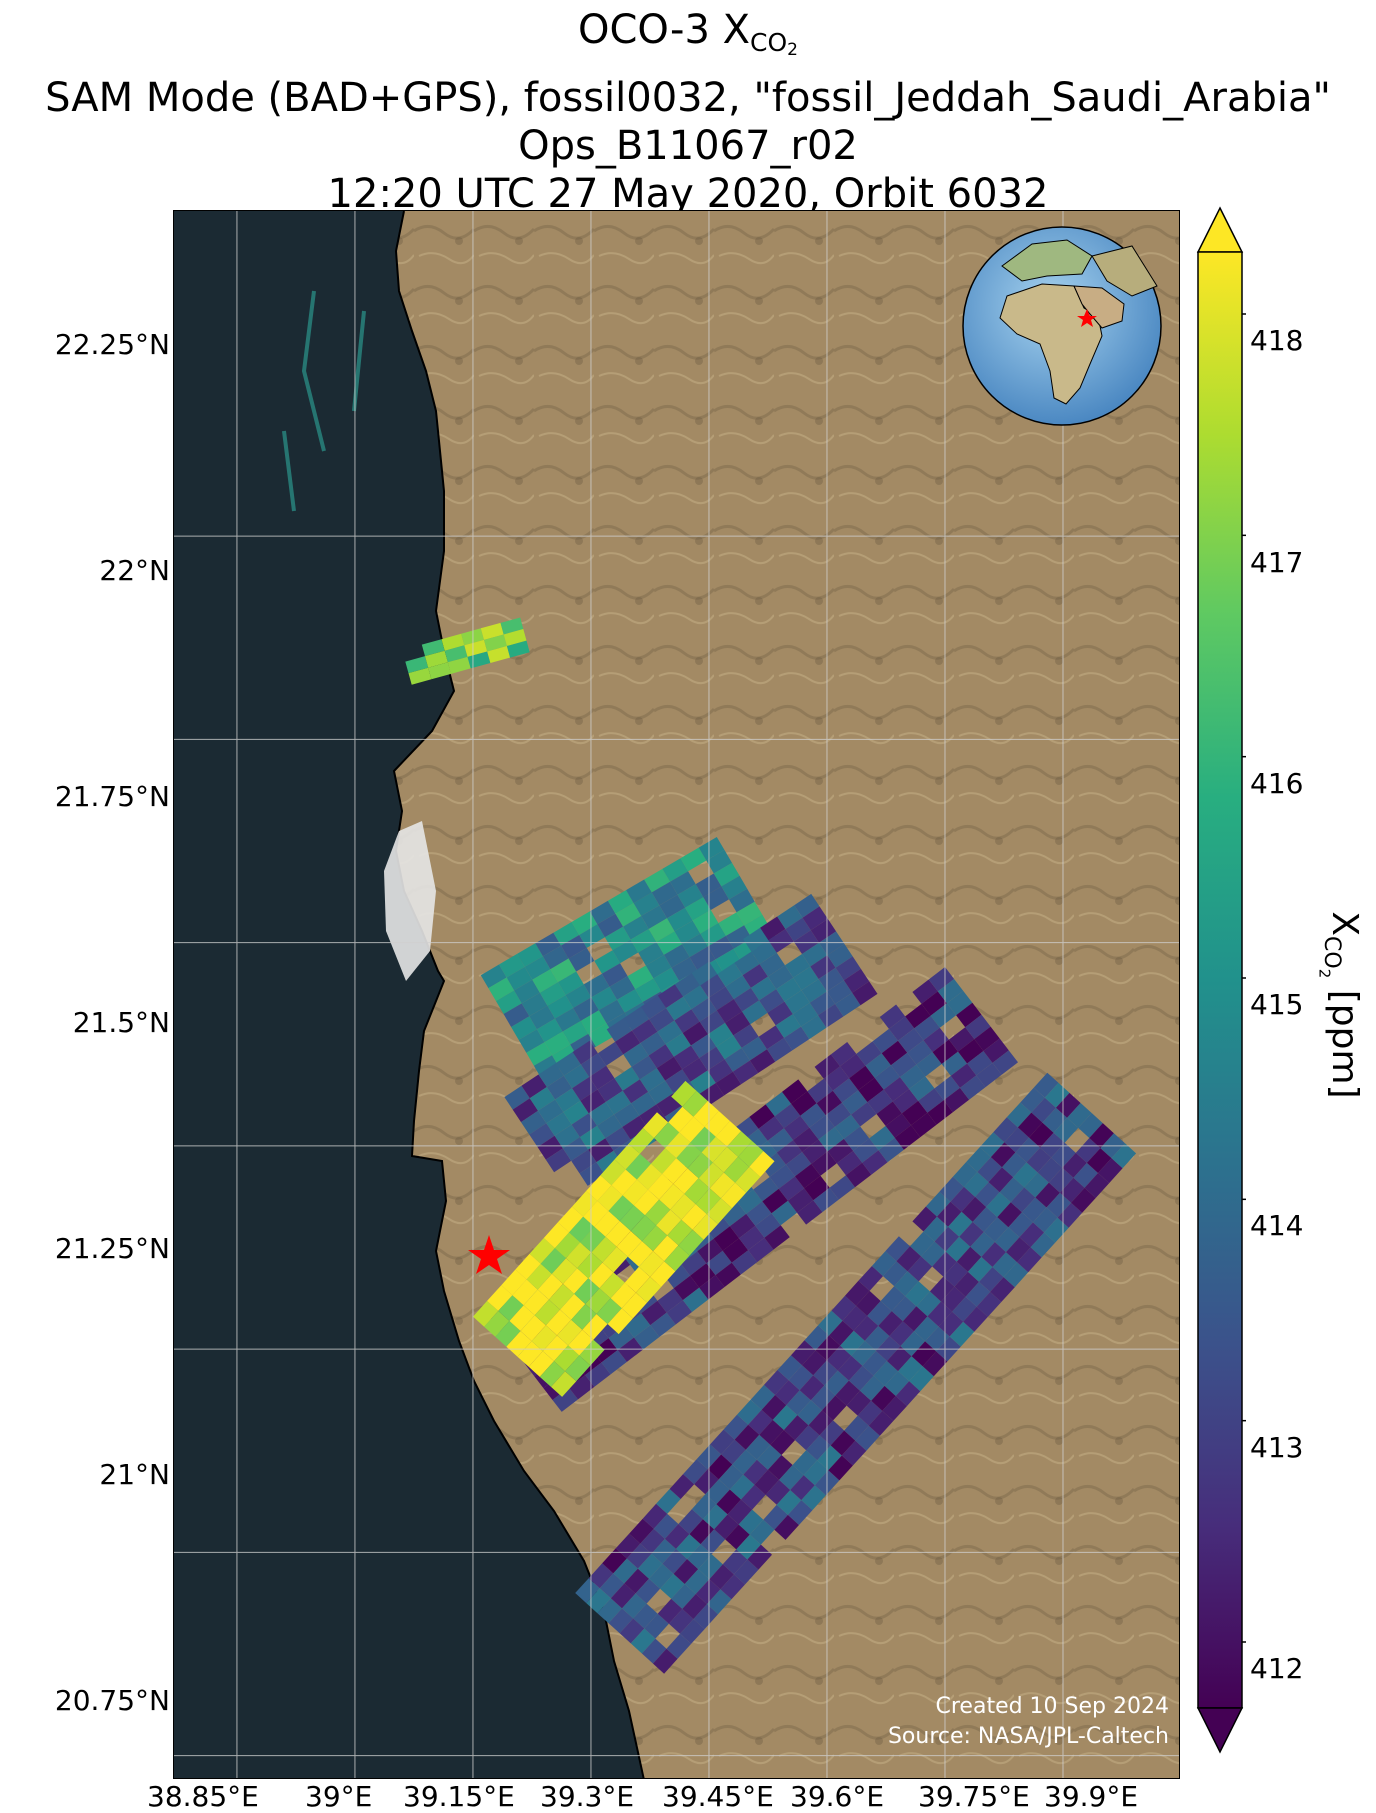 The width and height of the screenshot is (1376, 1813). Describe the element at coordinates (688, 194) in the screenshot. I see `title-line-4: 12:20 UTC 27 May 2020, Orbit 6032` at that location.